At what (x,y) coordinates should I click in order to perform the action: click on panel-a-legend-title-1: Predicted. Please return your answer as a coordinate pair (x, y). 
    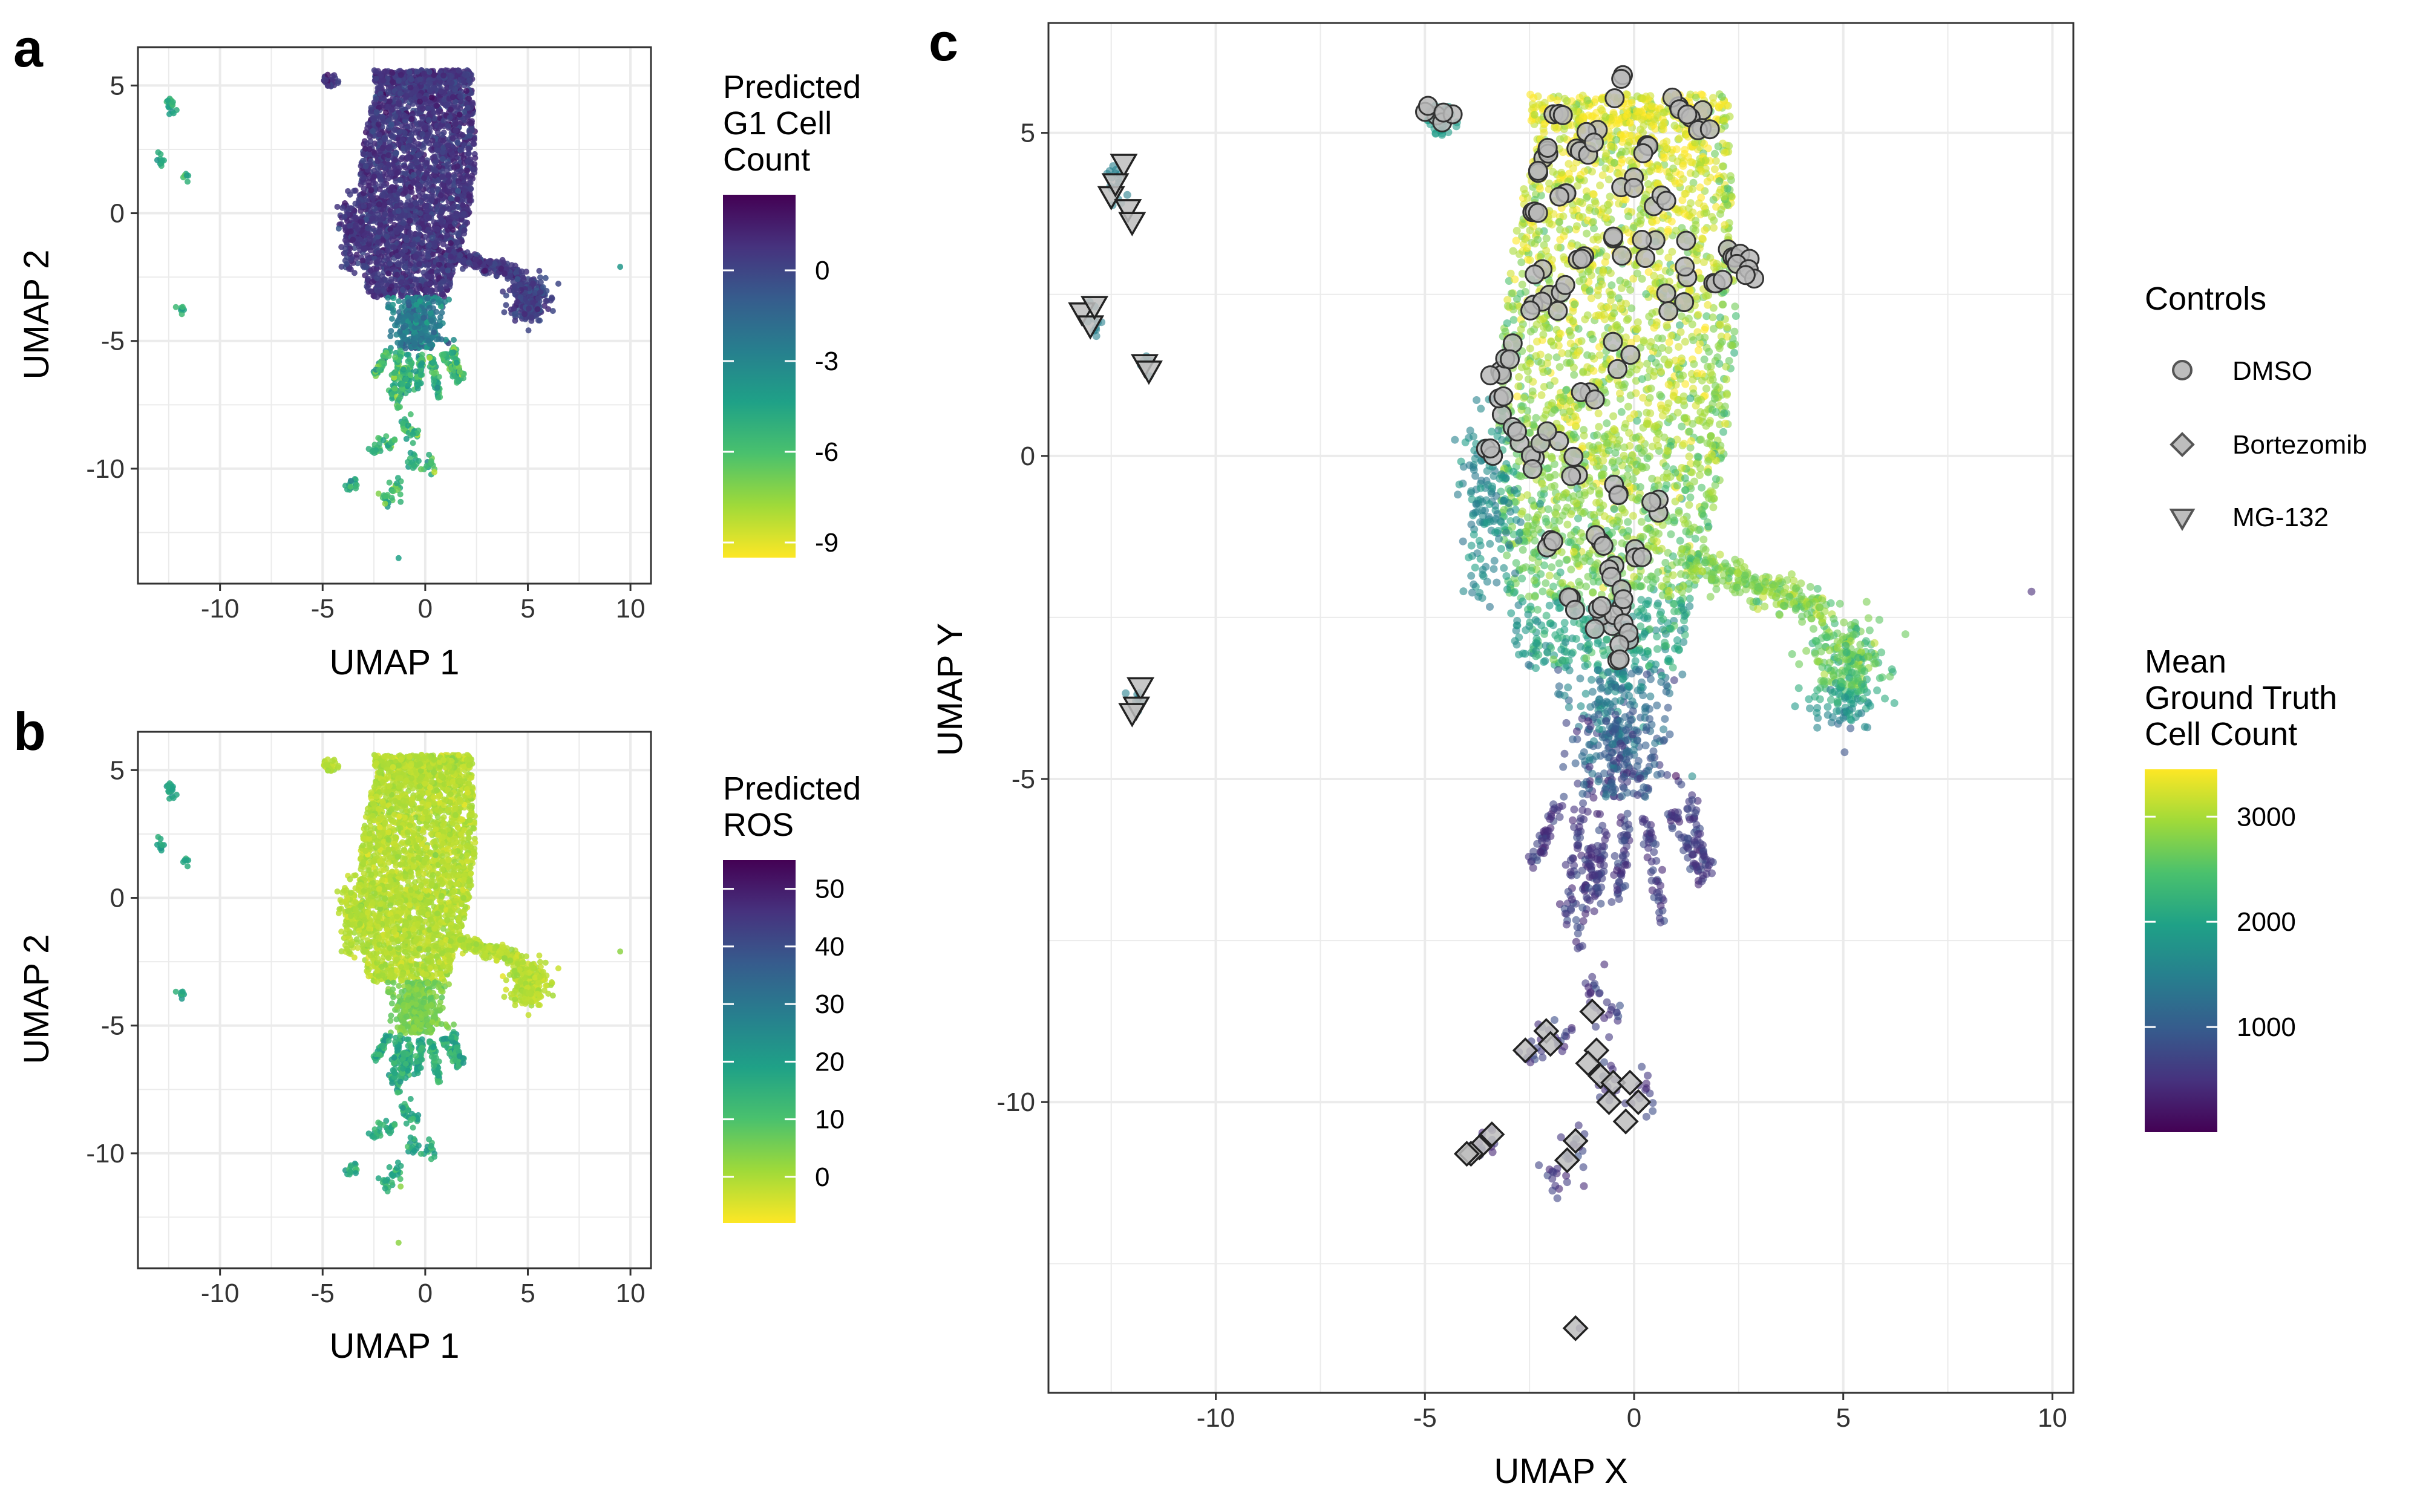
    Looking at the image, I should click on (792, 87).